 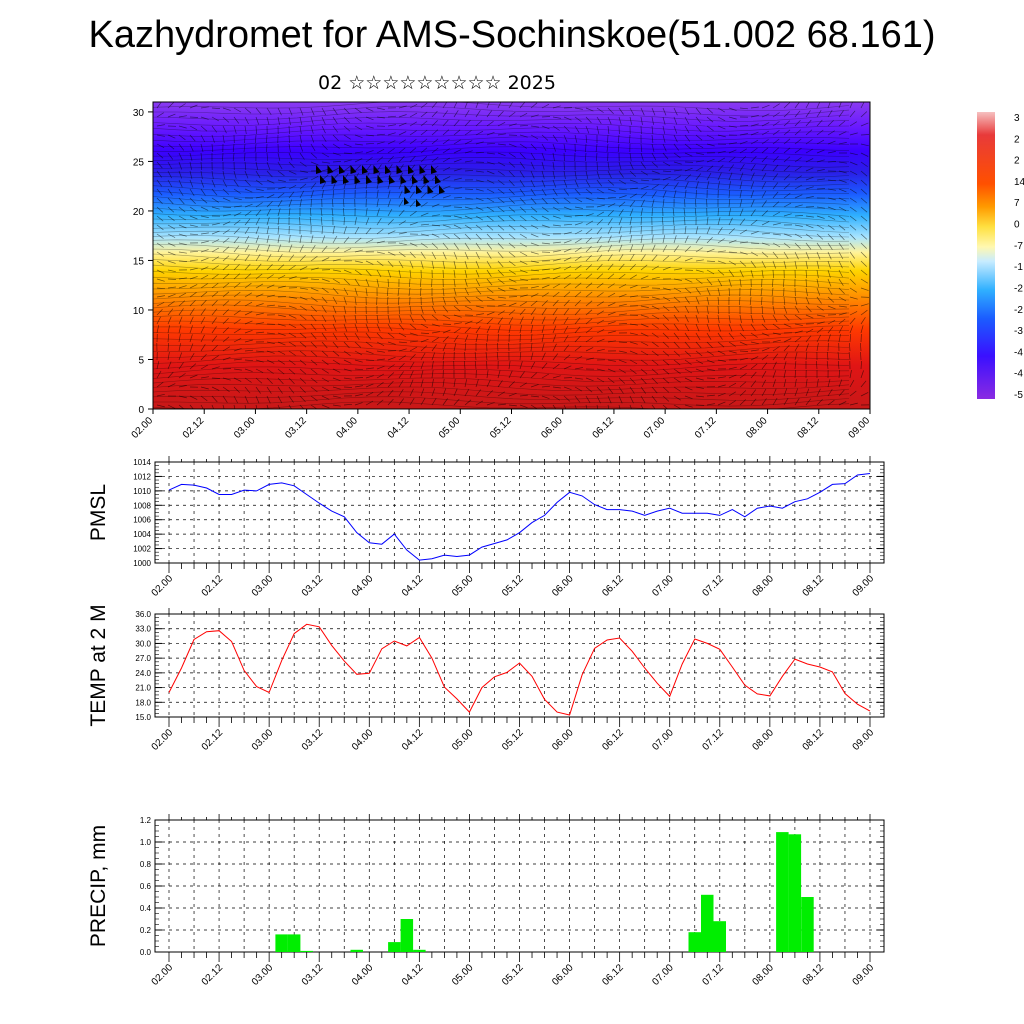 What do you see at coordinates (143, 629) in the screenshot?
I see `y-tick-label: 33.0` at bounding box center [143, 629].